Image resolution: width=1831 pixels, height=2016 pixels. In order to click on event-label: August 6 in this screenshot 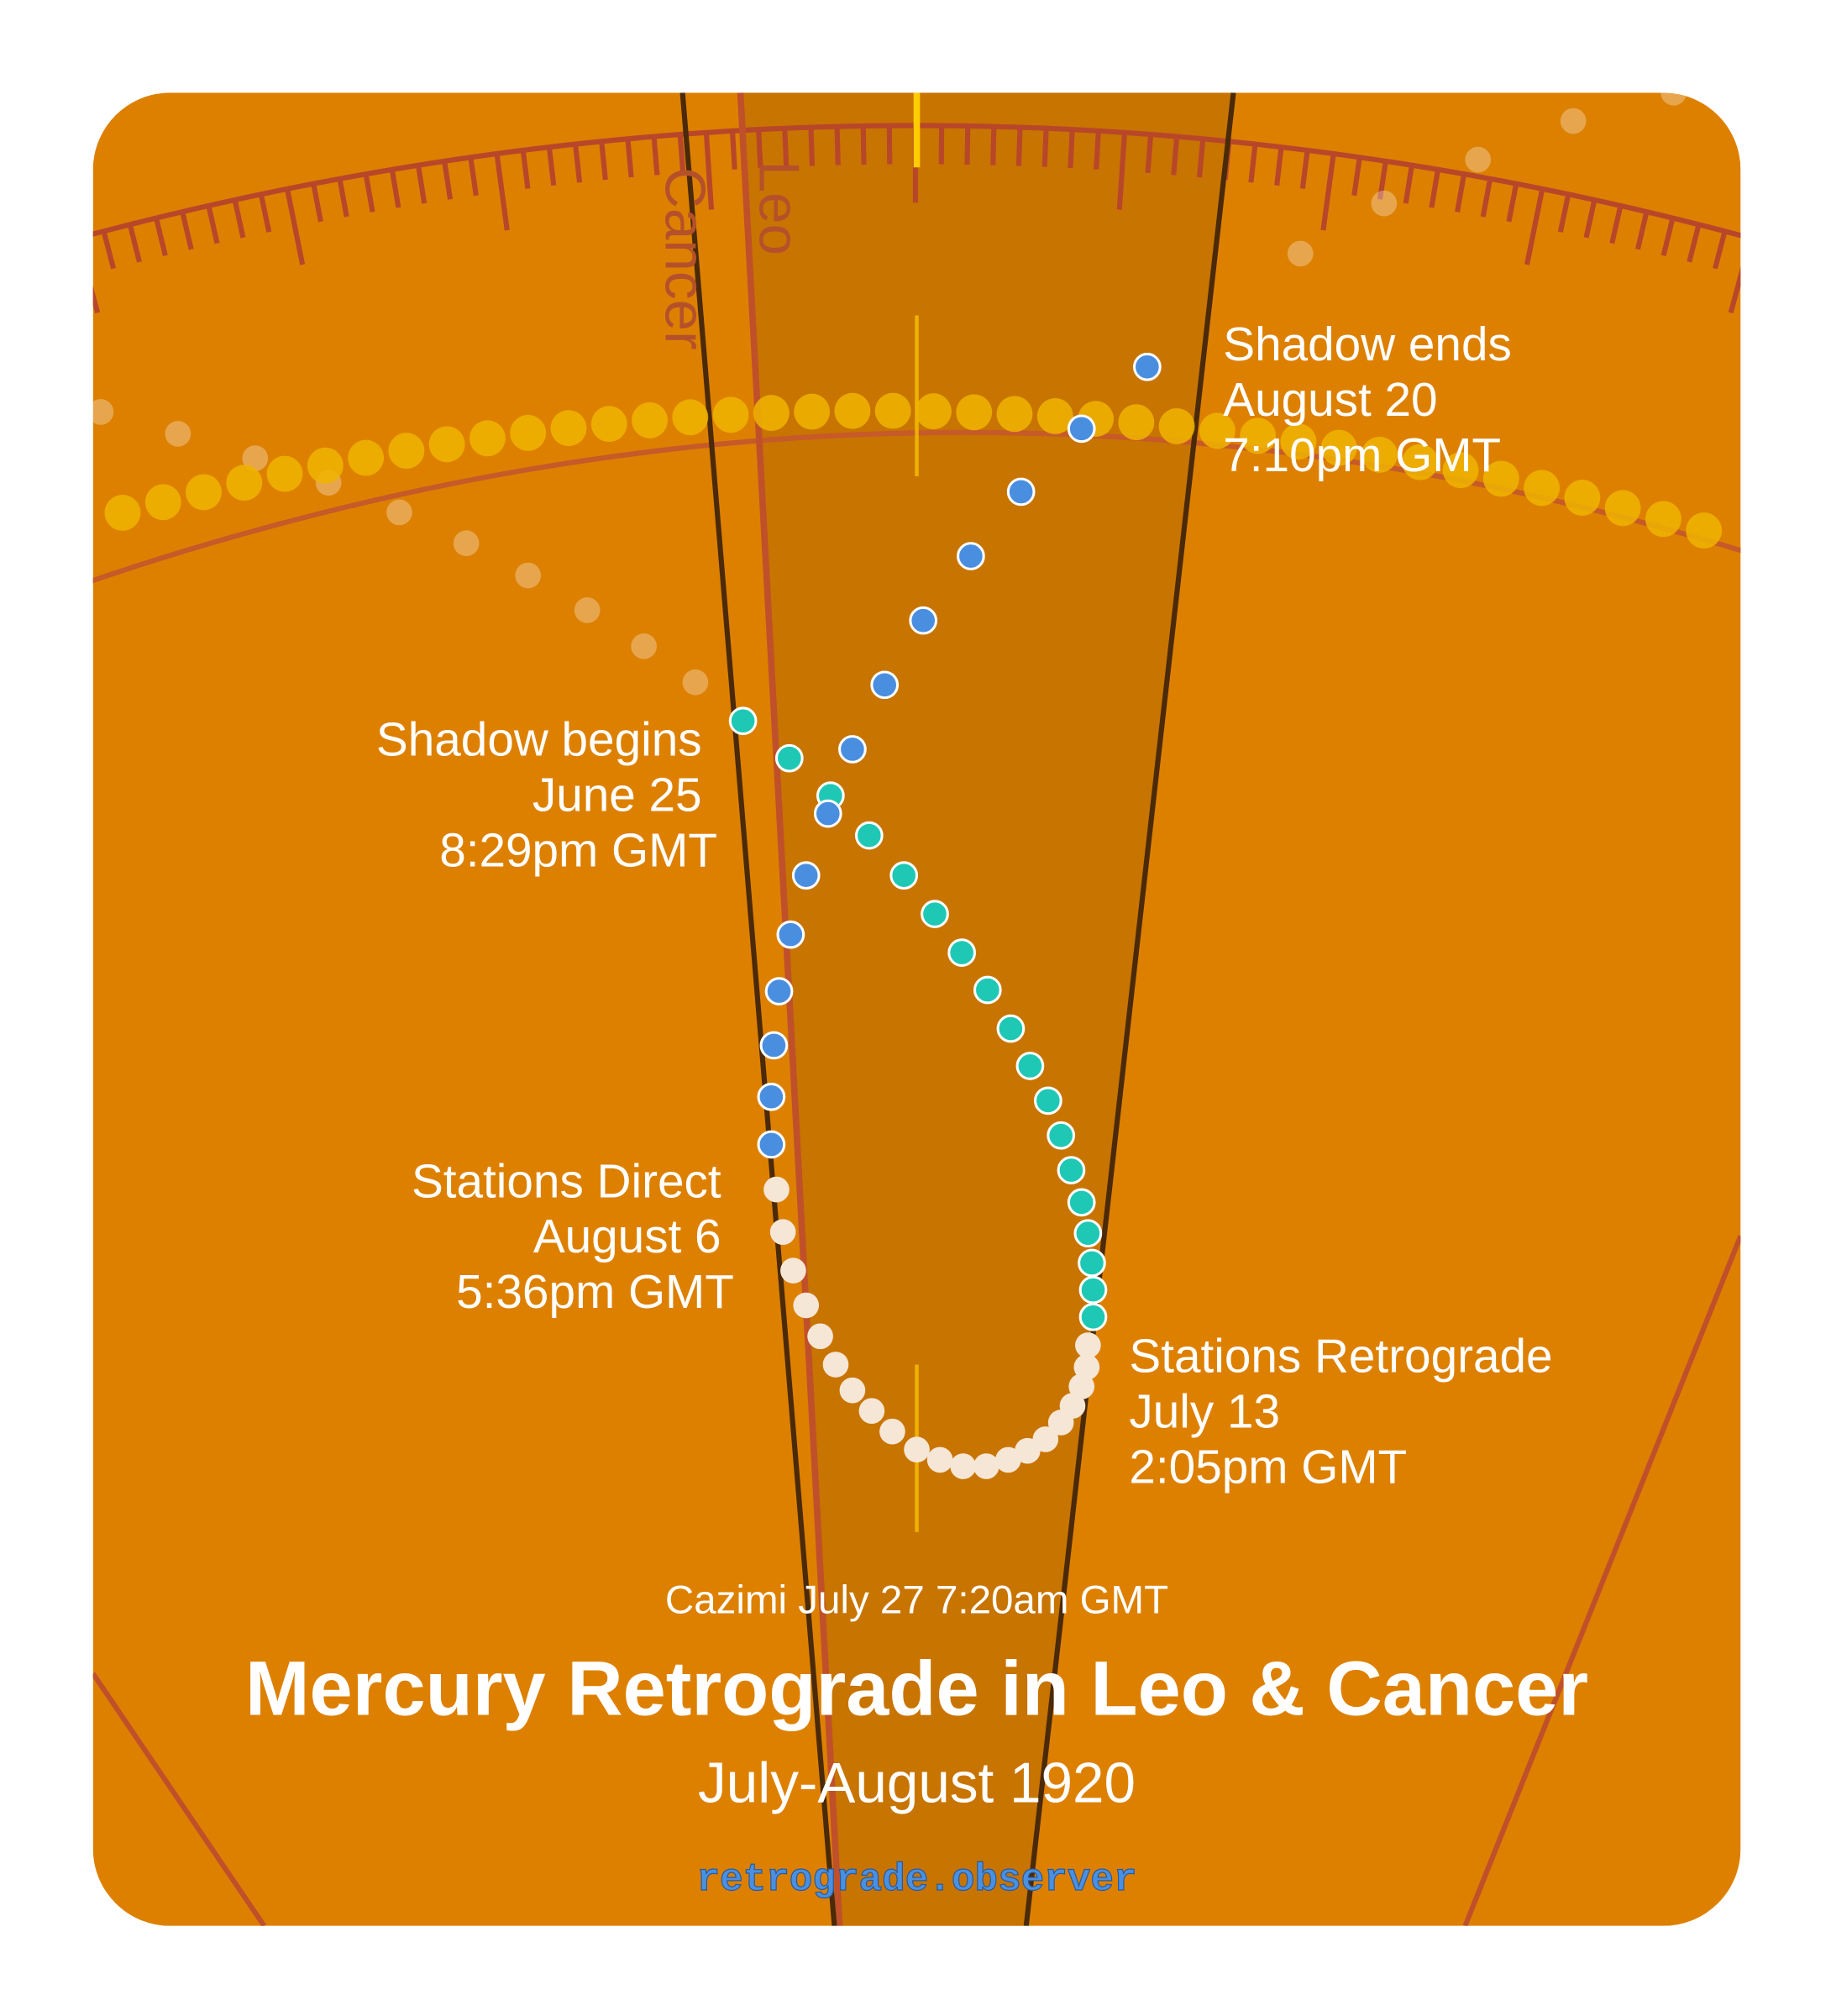, I will do `click(627, 1236)`.